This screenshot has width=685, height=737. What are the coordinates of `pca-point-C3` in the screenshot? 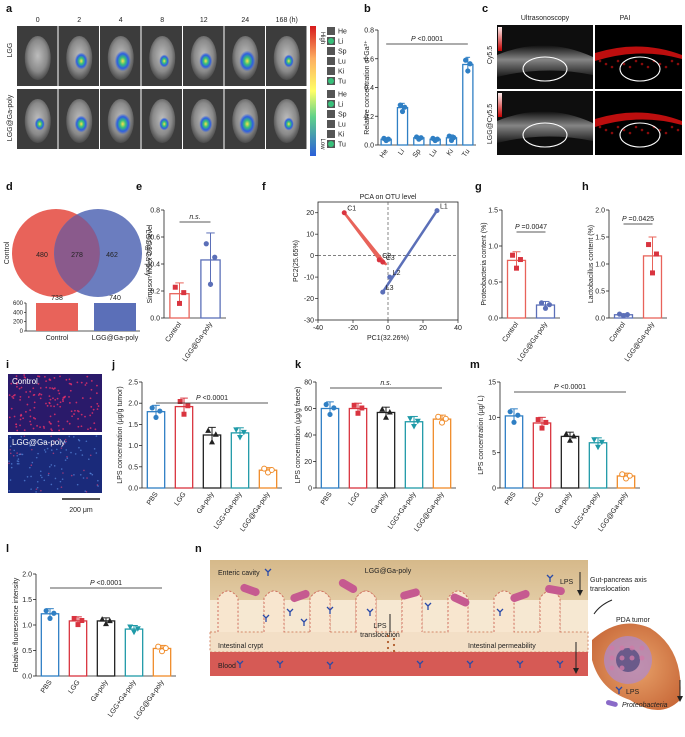 It's located at (383, 262).